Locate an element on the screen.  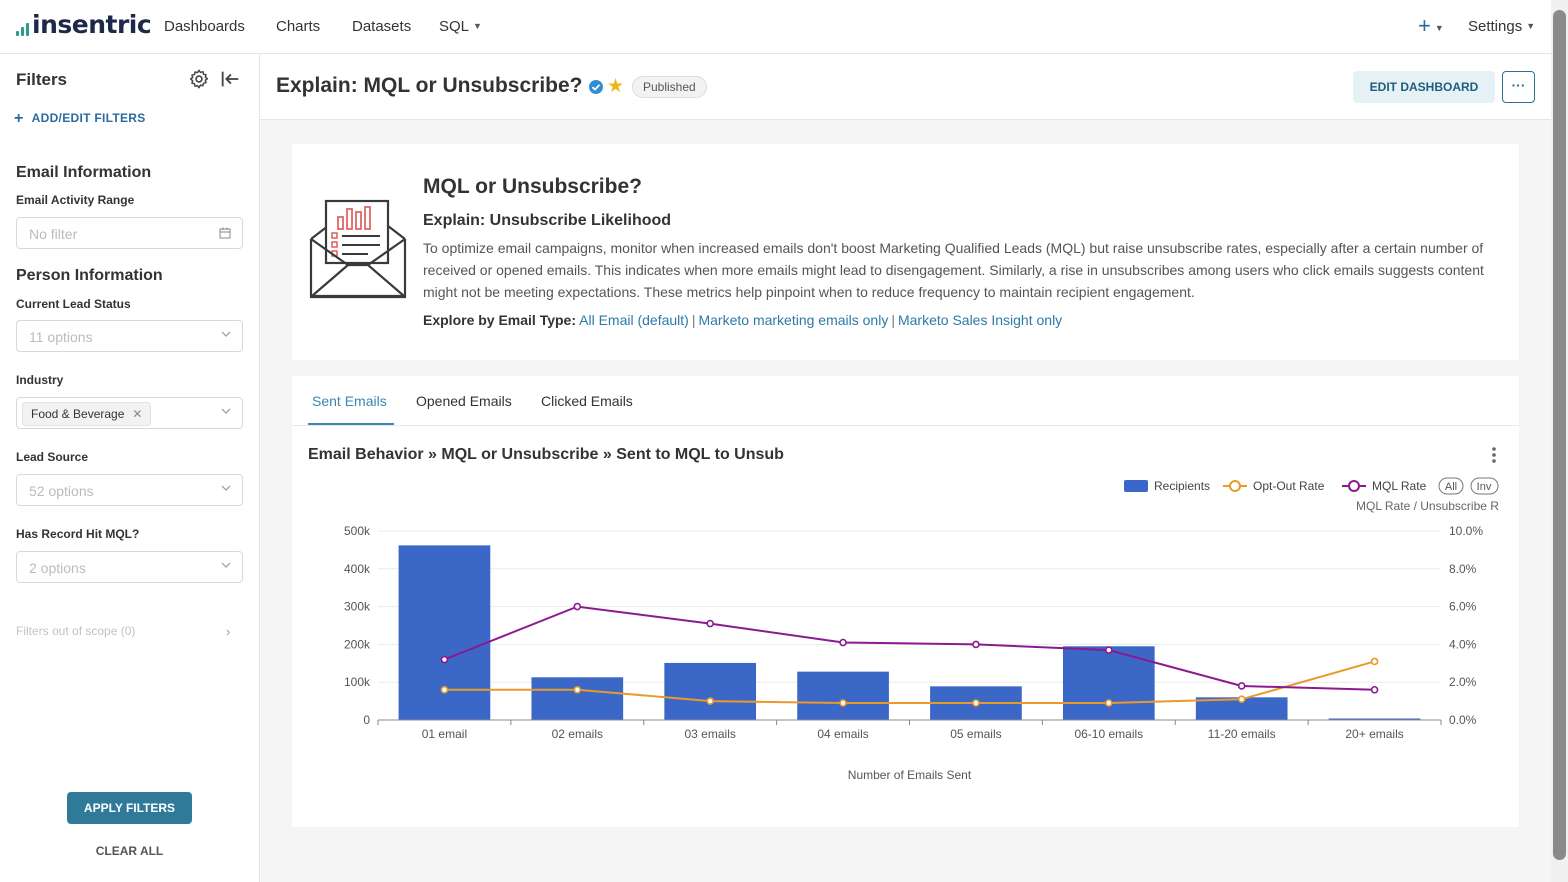
favorite-star-icon: ★ is located at coordinates (616, 86).